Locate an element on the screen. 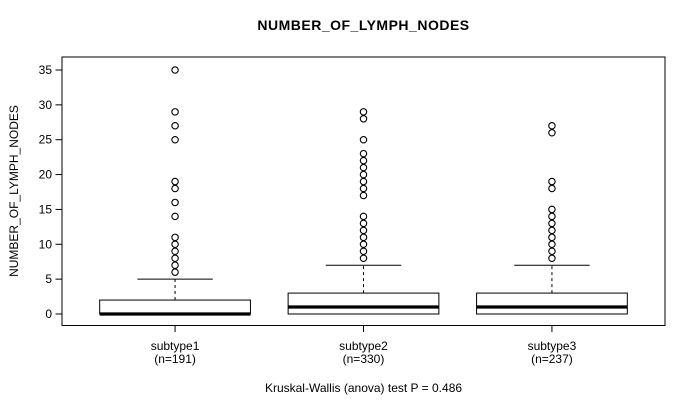  x-group-label: subtype1 is located at coordinates (175, 346).